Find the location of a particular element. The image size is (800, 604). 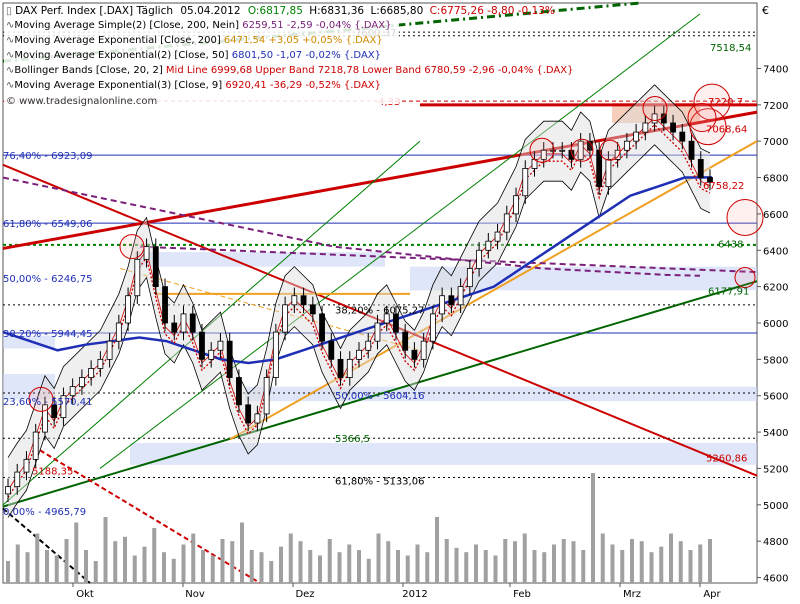

header-icon: ▯ is located at coordinates (10, 11).